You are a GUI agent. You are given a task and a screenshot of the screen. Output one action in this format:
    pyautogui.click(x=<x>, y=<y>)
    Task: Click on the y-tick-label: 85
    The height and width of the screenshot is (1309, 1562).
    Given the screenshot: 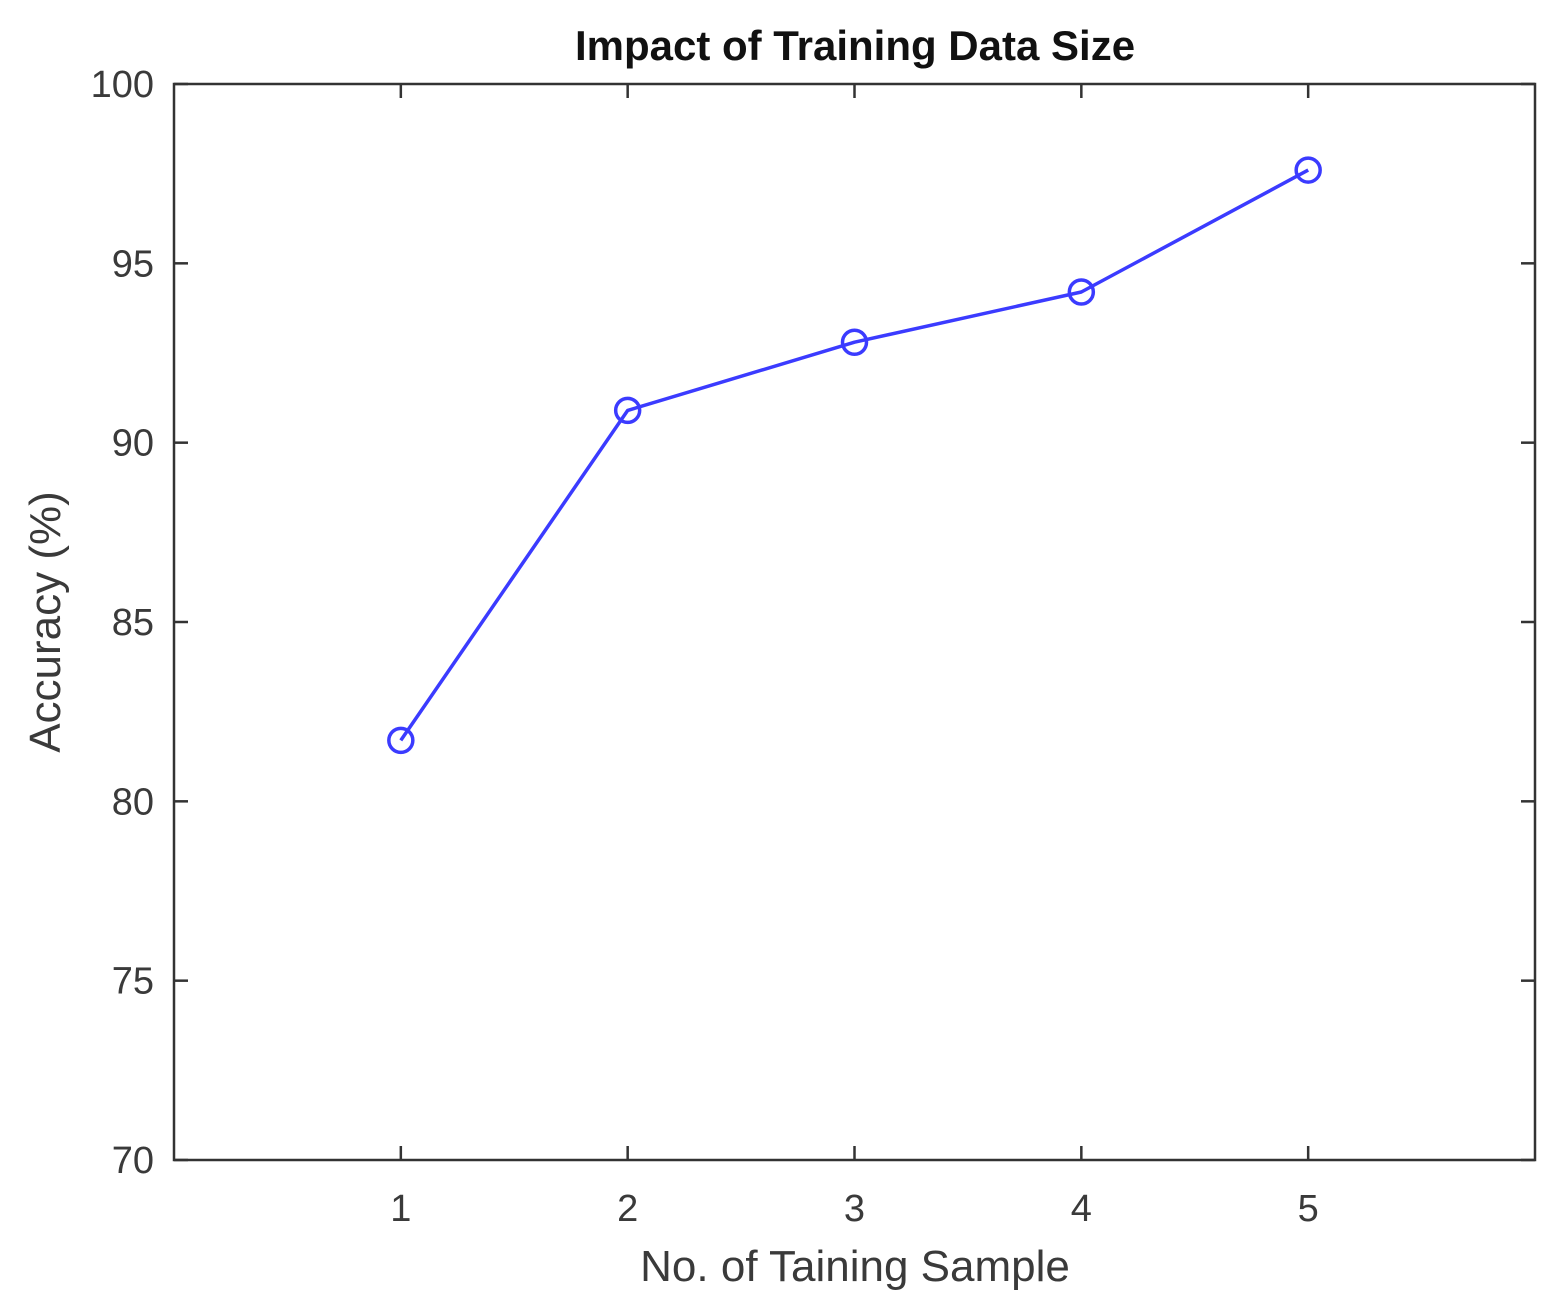 What is the action you would take?
    pyautogui.click(x=133, y=623)
    